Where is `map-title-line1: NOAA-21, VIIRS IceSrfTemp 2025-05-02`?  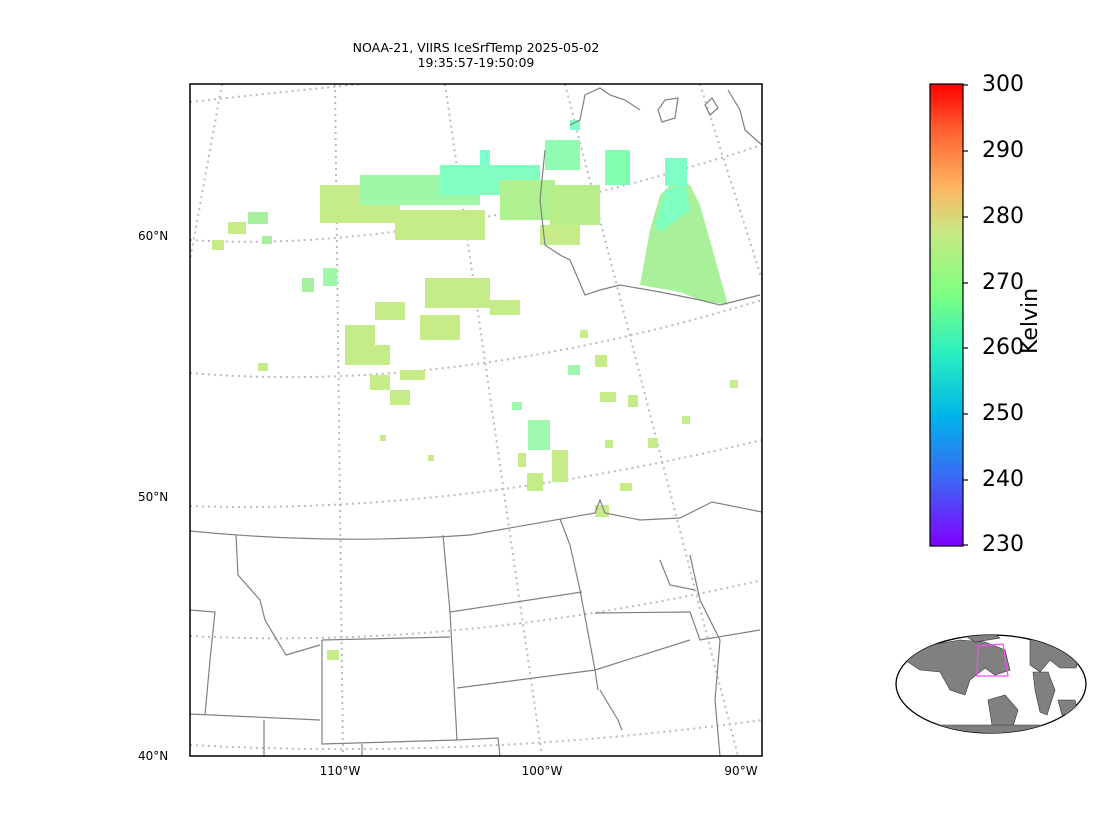 map-title-line1: NOAA-21, VIIRS IceSrfTemp 2025-05-02 is located at coordinates (476, 47).